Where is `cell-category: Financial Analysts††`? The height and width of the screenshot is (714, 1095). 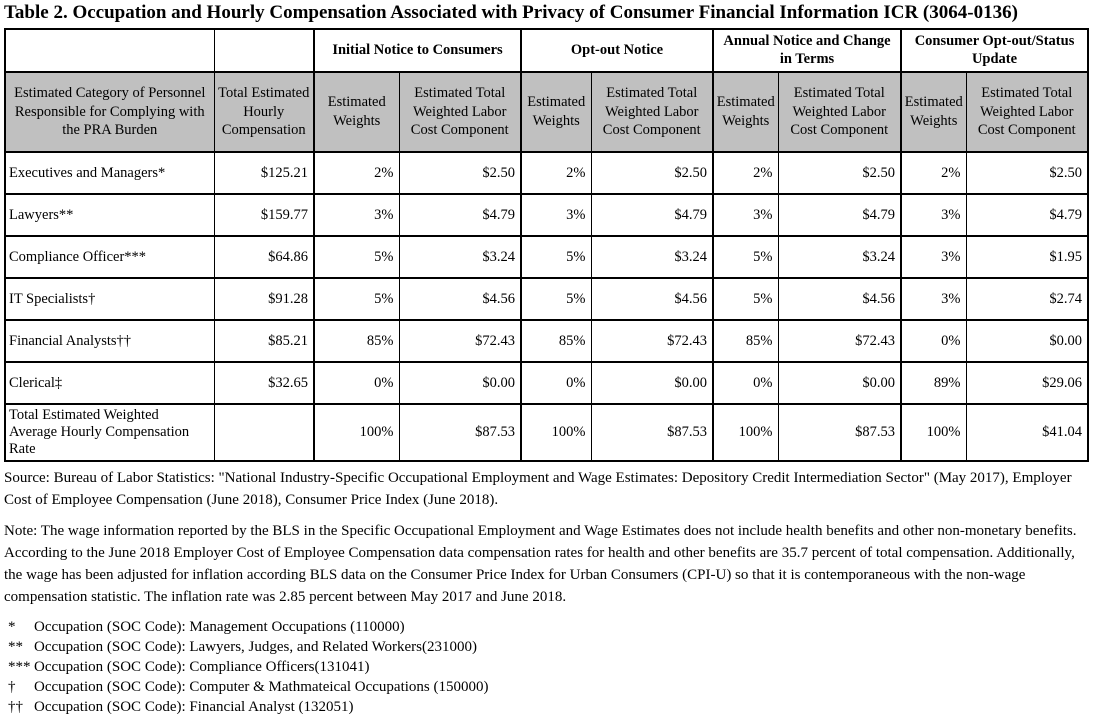 cell-category: Financial Analysts†† is located at coordinates (109, 341).